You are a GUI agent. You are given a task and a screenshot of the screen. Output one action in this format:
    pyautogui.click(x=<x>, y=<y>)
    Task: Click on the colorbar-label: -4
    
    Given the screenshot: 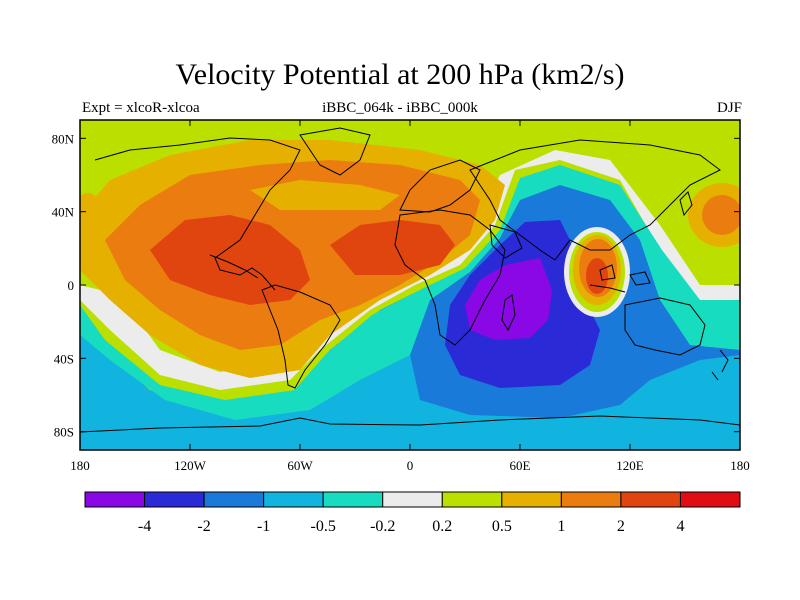 What is the action you would take?
    pyautogui.click(x=144, y=526)
    